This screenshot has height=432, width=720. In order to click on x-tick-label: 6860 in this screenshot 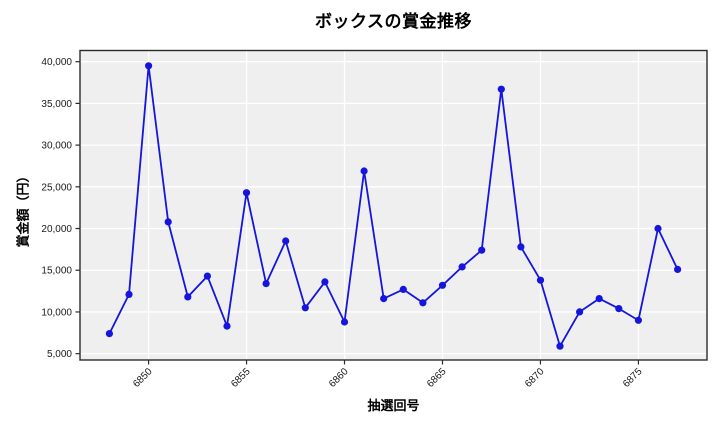, I will do `click(339, 378)`.